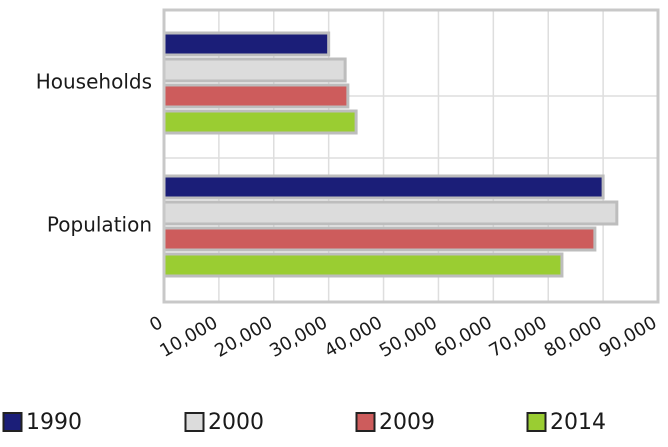  Describe the element at coordinates (54, 422) in the screenshot. I see `legend-label-1990: 1990` at that location.